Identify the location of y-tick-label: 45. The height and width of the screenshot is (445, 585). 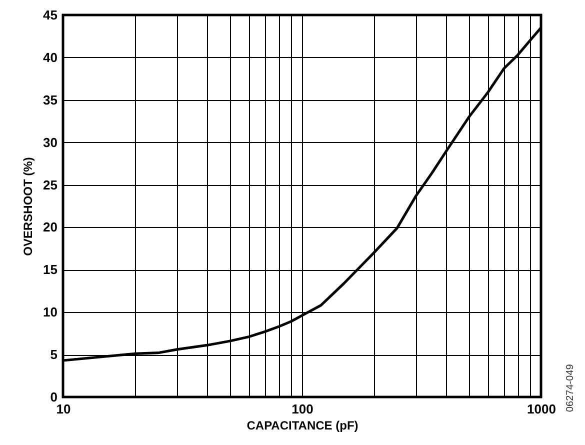
(50, 15).